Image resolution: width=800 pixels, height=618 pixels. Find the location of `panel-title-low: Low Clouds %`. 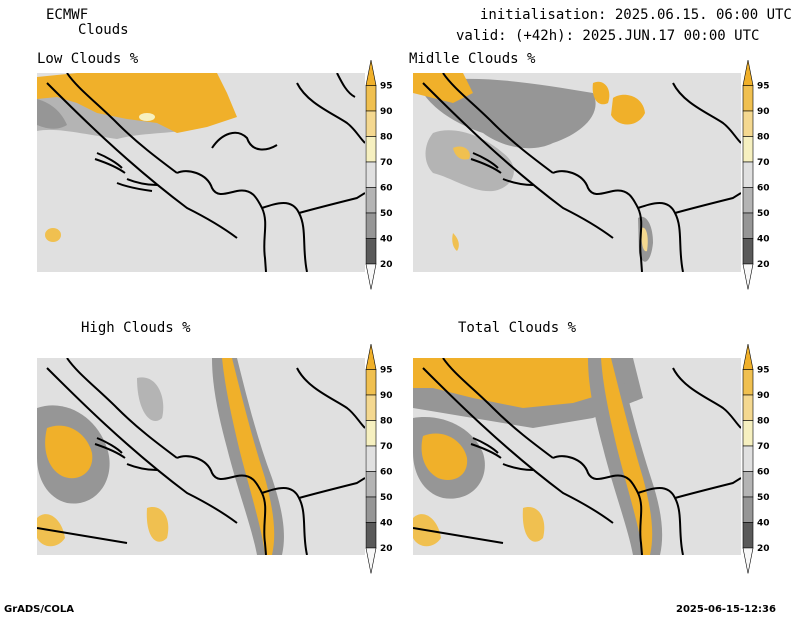

panel-title-low: Low Clouds % is located at coordinates (88, 59).